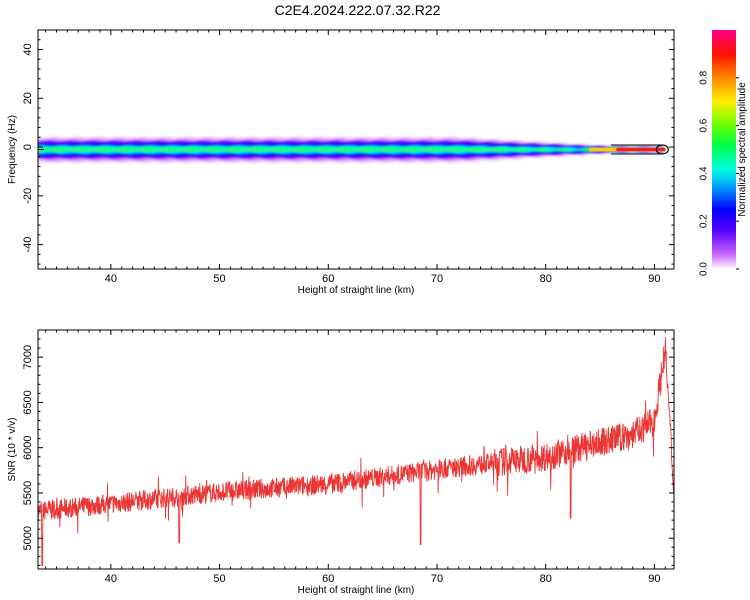 Image resolution: width=750 pixels, height=600 pixels. Describe the element at coordinates (28, 357) in the screenshot. I see `y-tick-label: 7000` at that location.